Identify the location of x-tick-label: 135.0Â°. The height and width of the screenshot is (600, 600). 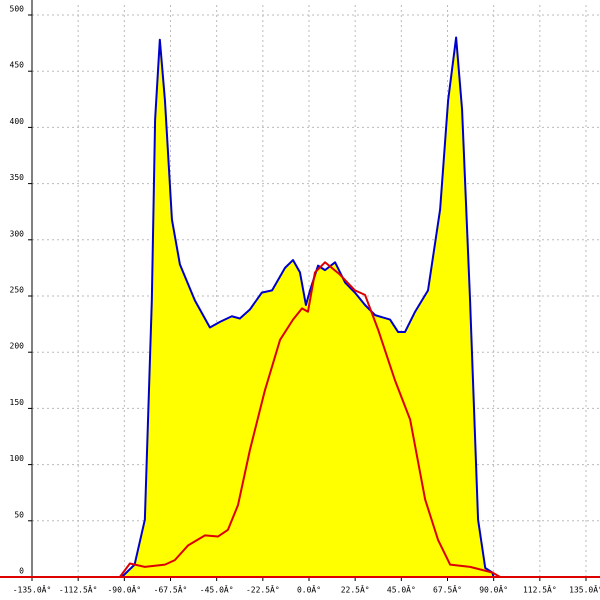
(584, 589).